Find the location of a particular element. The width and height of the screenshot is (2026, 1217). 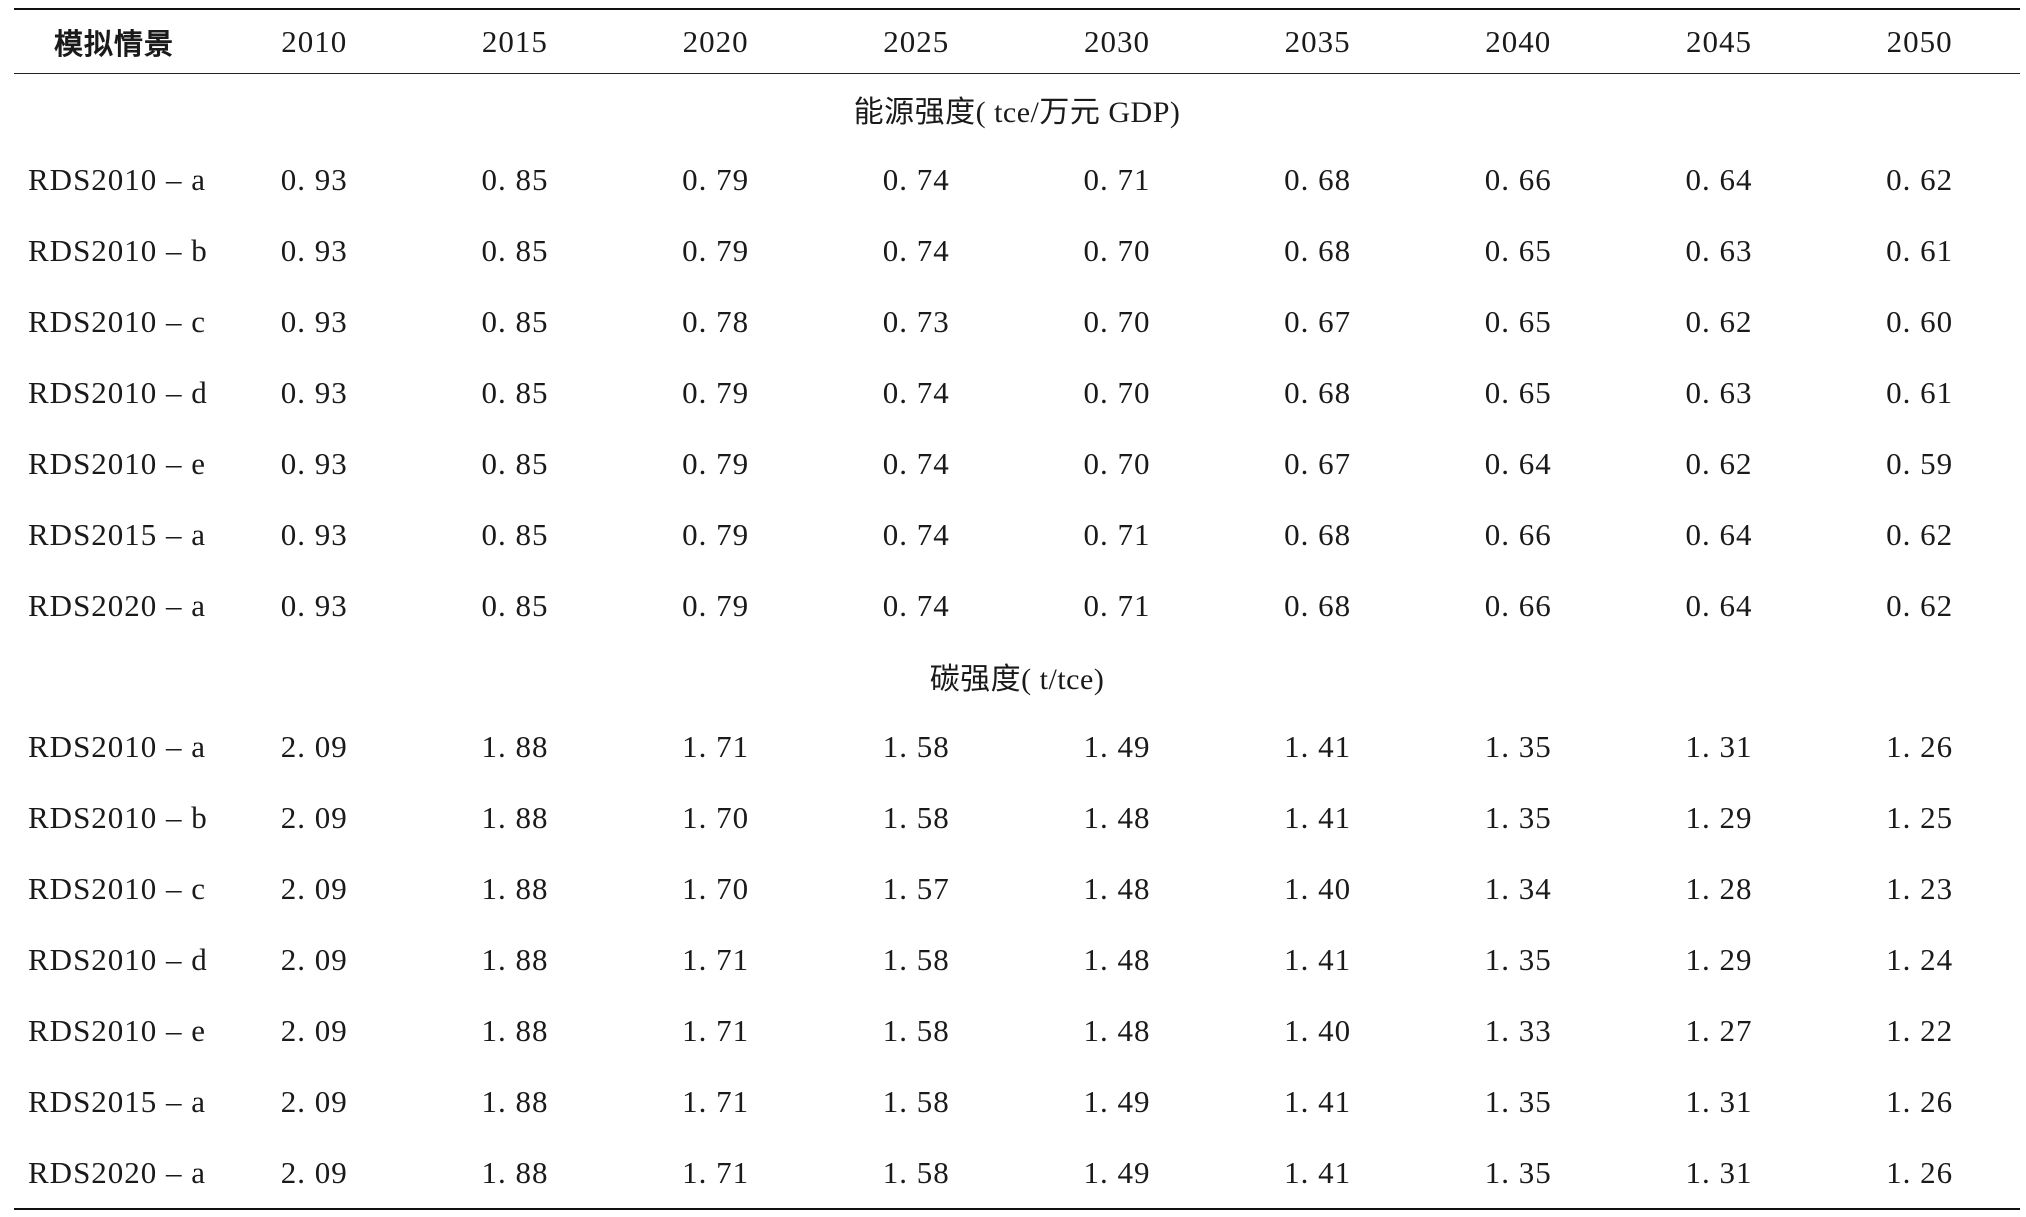

scenario-cell: RDS2010 – e is located at coordinates (117, 1030).